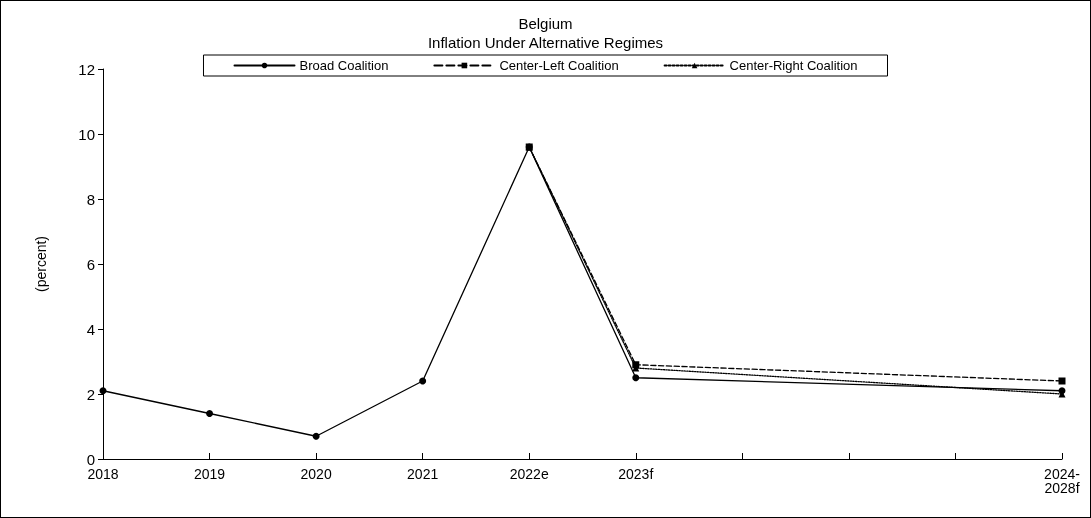 The width and height of the screenshot is (1091, 518). I want to click on chart-subtitle: Inflation Under Alternative Regimes, so click(545, 42).